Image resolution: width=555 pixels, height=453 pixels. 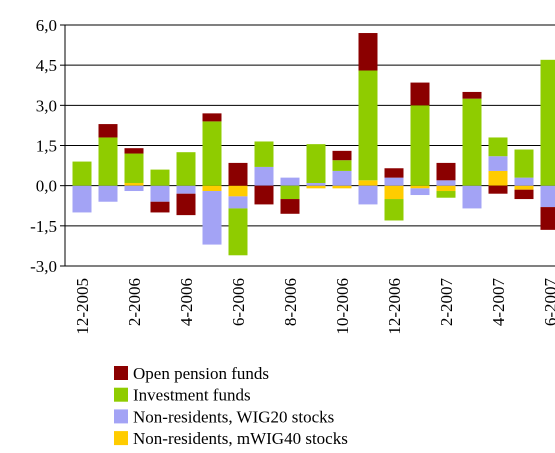 I want to click on legend-label: Non-residents, WIG20 stocks, so click(x=233, y=416).